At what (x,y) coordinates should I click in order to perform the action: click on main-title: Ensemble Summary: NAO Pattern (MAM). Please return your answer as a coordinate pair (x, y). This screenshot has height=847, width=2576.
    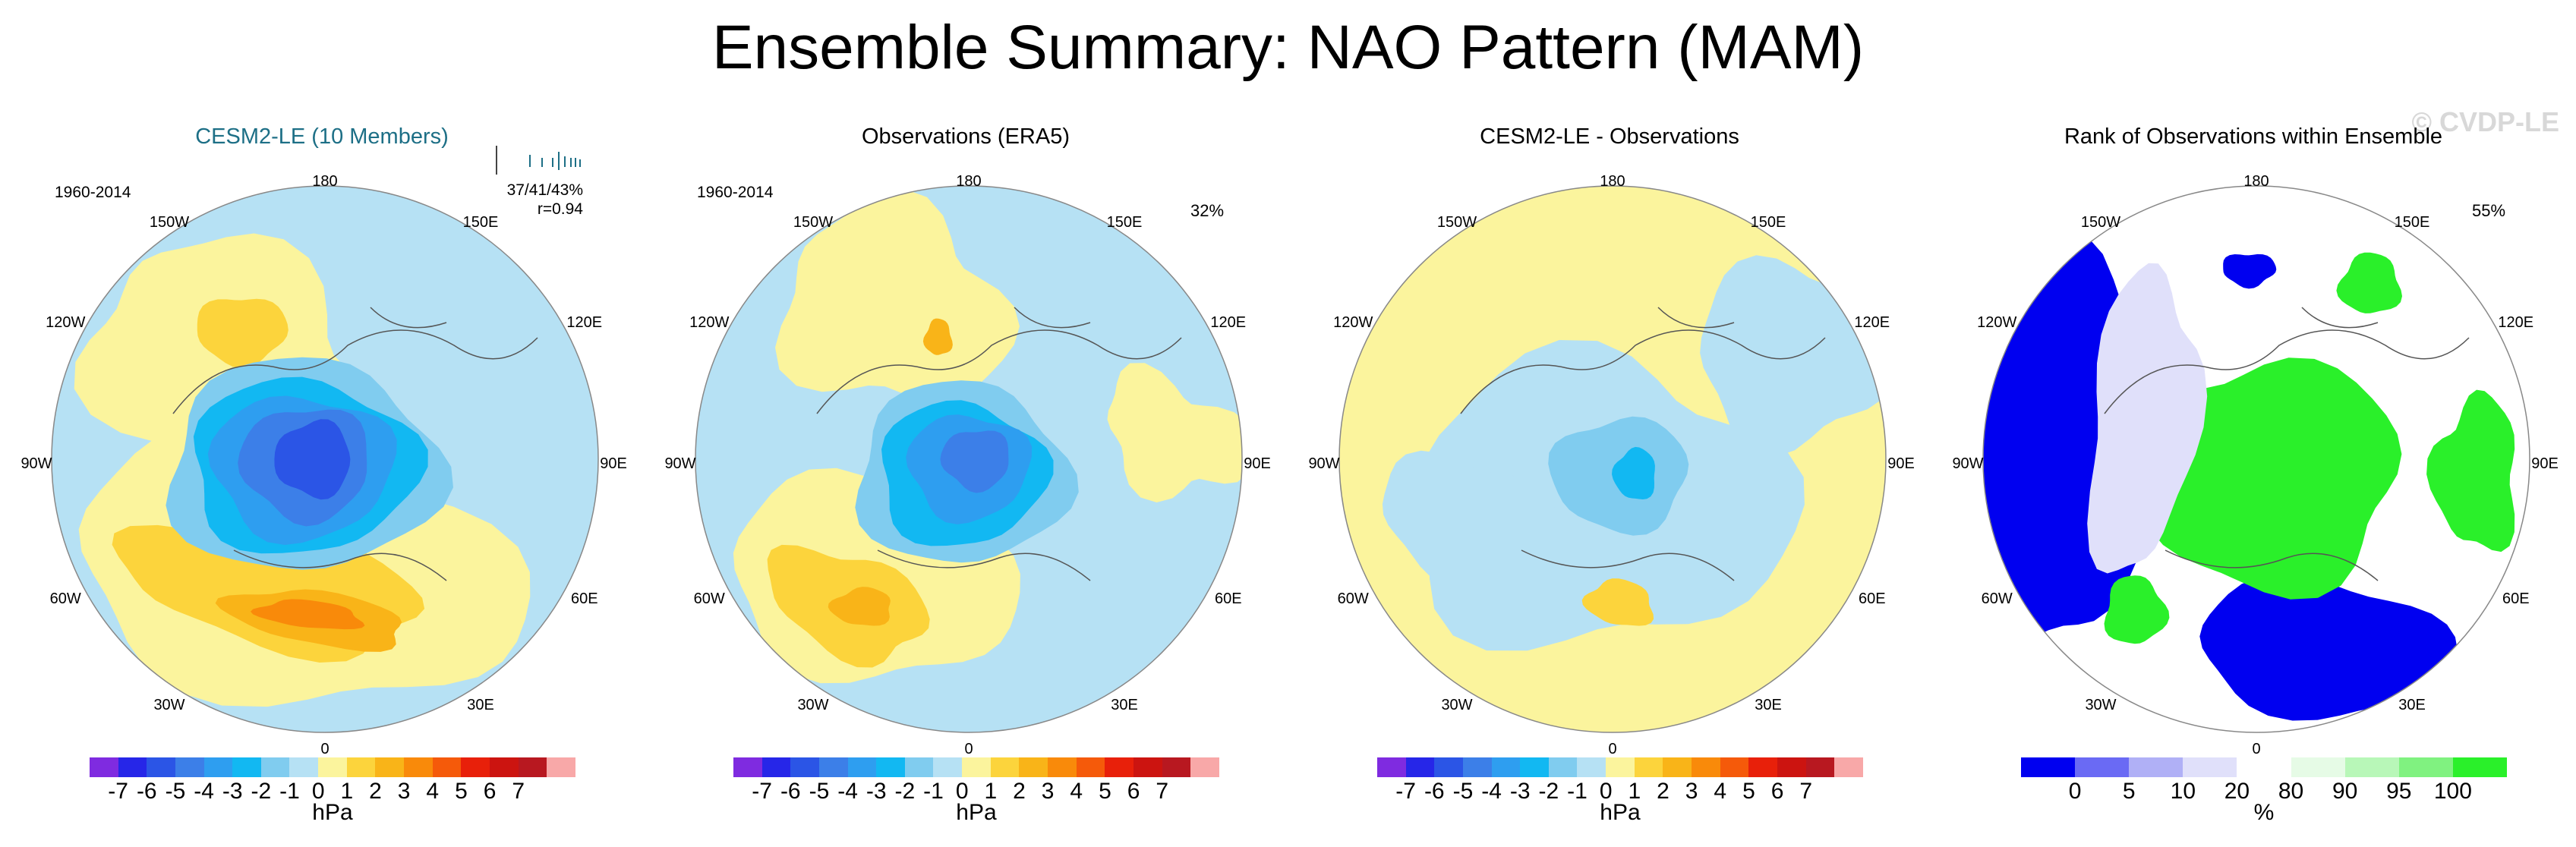
    Looking at the image, I should click on (1288, 47).